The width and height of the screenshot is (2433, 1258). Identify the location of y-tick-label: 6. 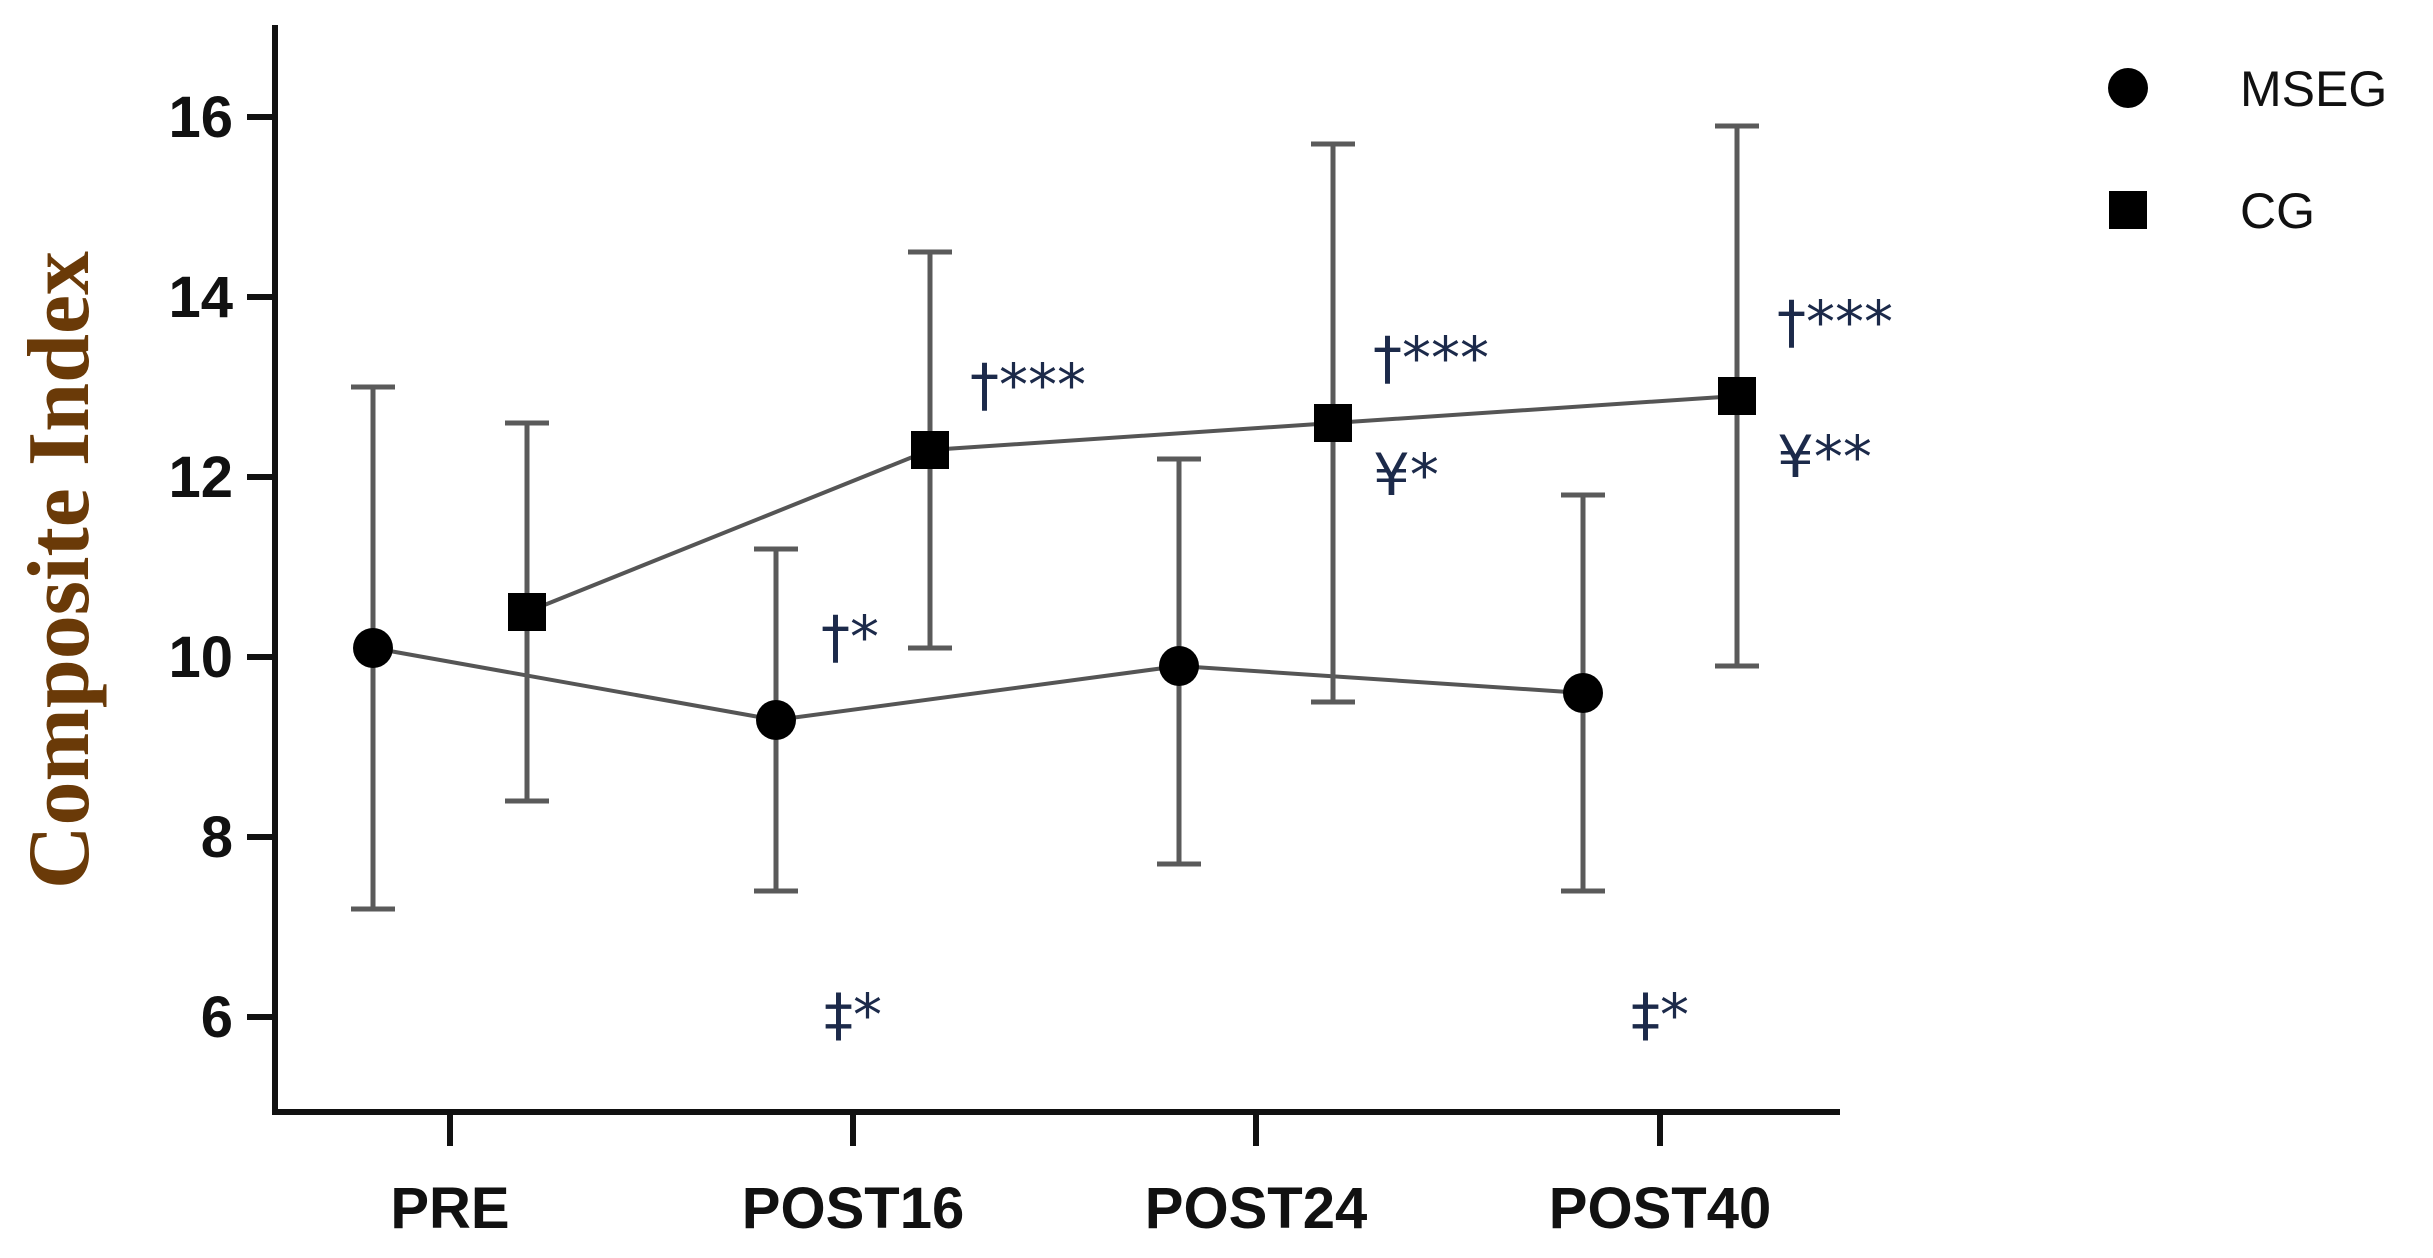
(217, 1017).